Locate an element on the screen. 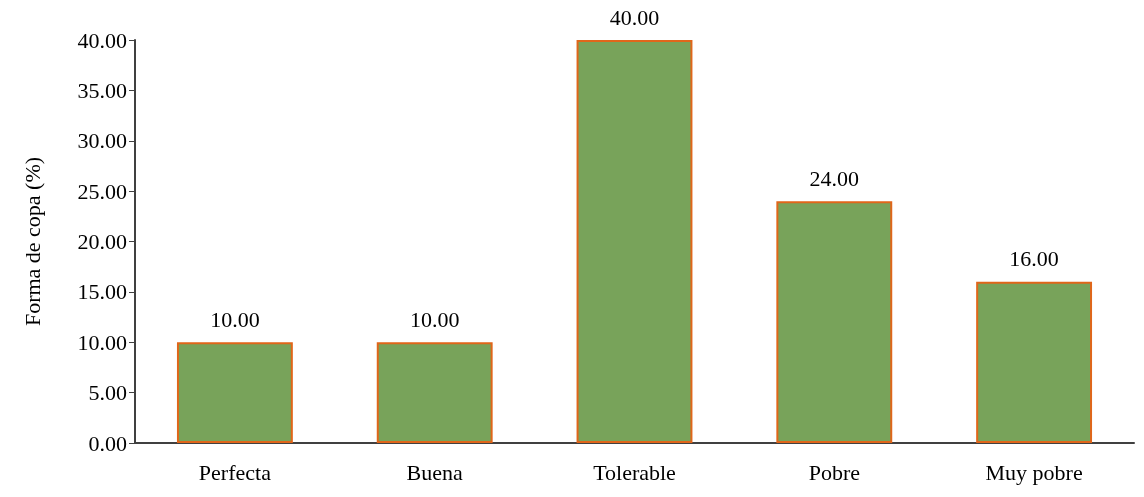 The image size is (1144, 497). data-label: 16.00 is located at coordinates (1034, 259).